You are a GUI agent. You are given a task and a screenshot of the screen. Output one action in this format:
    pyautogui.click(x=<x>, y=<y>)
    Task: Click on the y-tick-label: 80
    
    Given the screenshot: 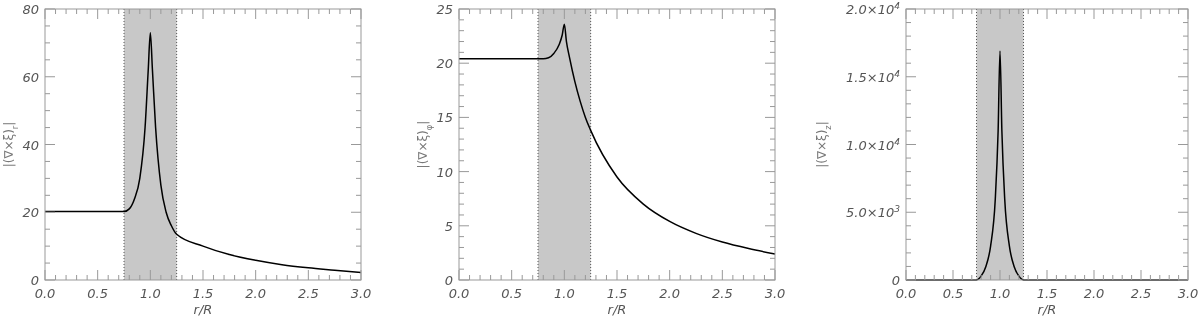 What is the action you would take?
    pyautogui.click(x=30, y=9)
    